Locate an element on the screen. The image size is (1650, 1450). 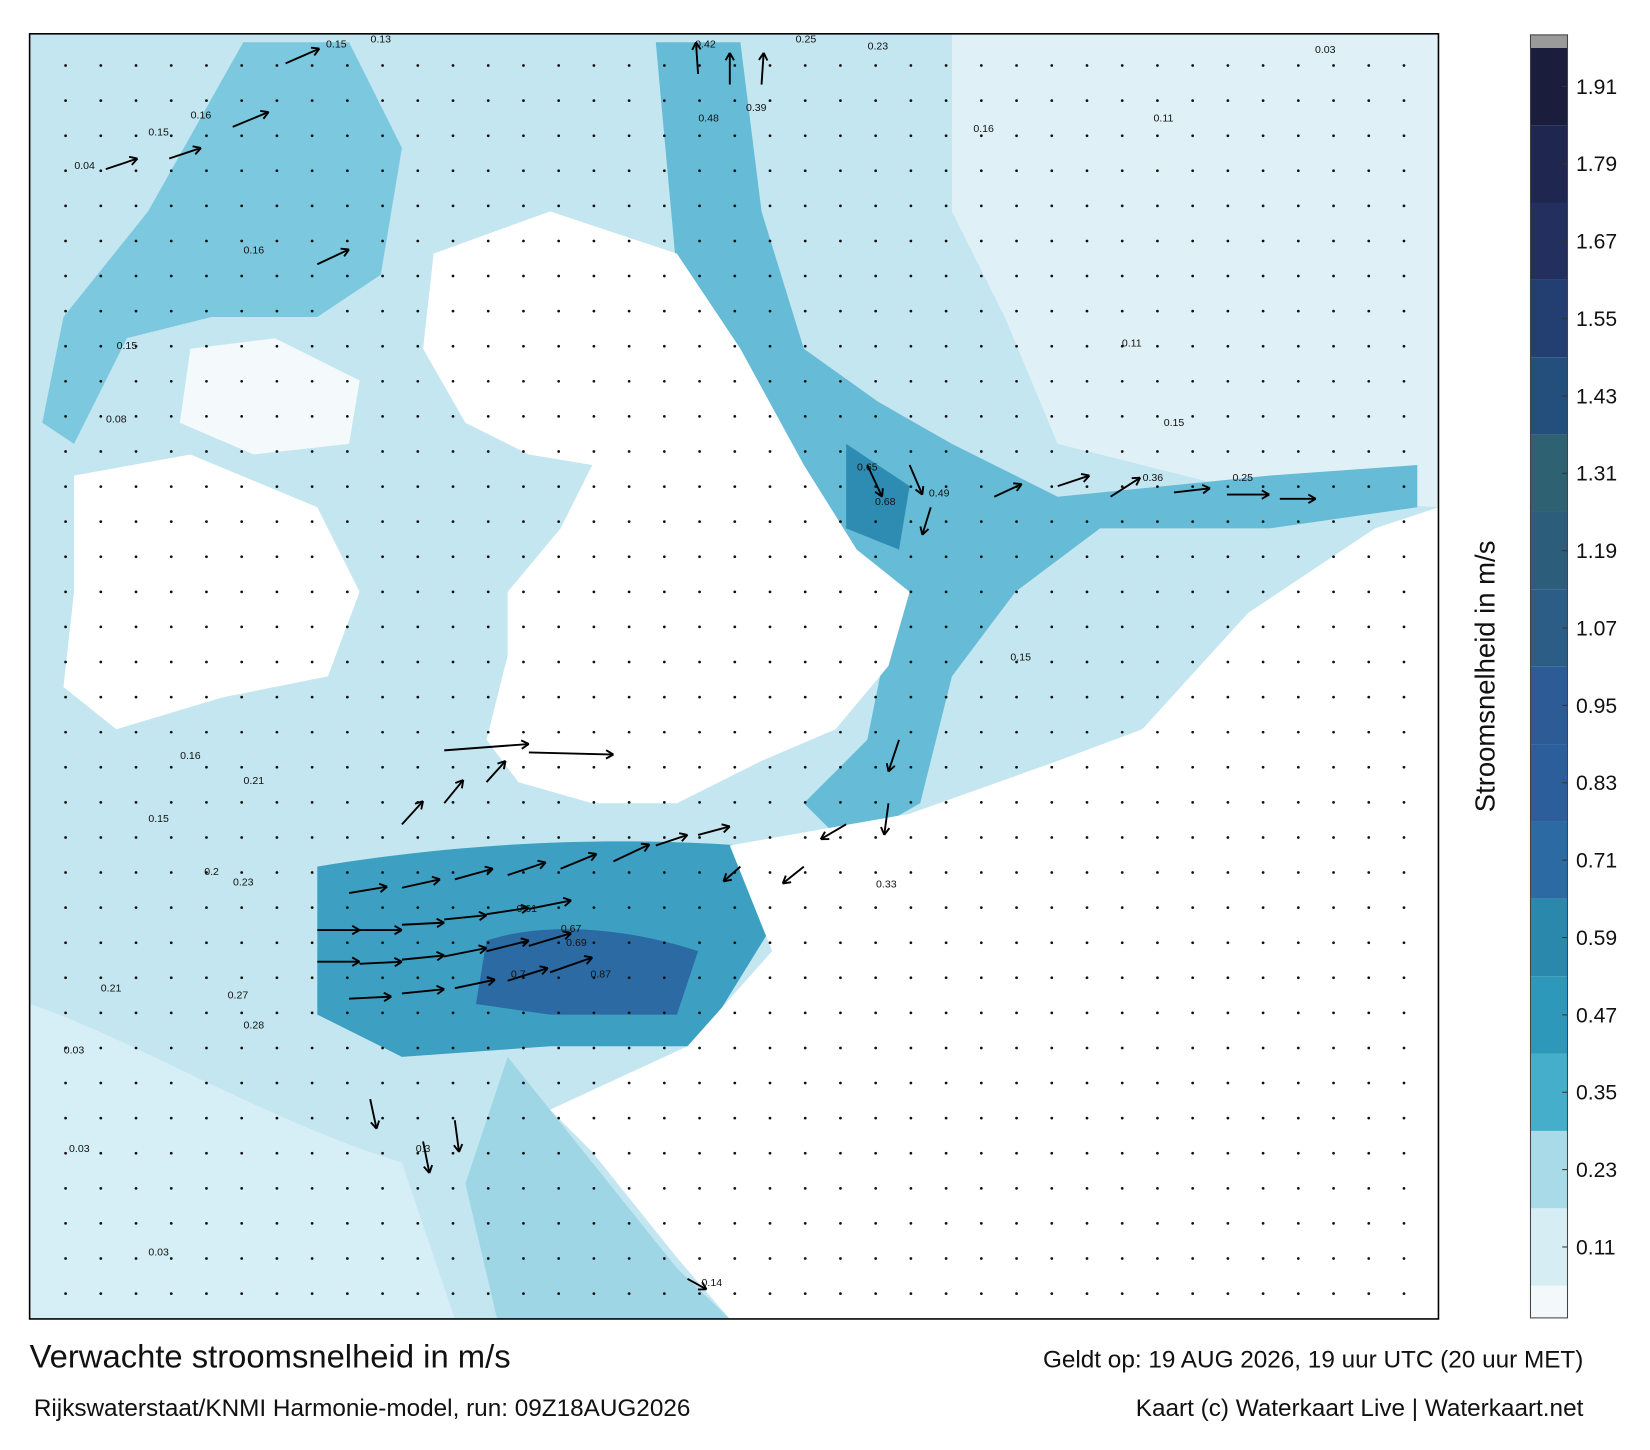
deep-channel is located at coordinates (587, 972).